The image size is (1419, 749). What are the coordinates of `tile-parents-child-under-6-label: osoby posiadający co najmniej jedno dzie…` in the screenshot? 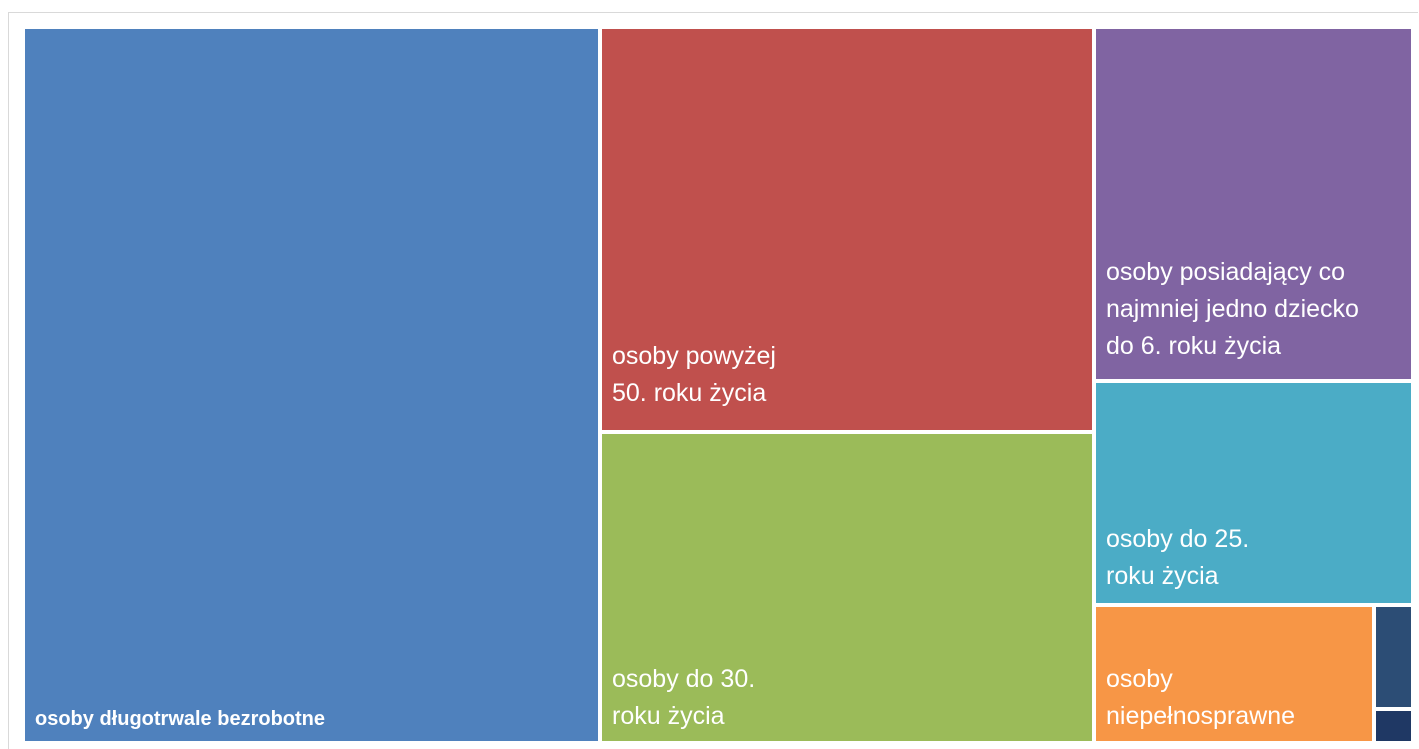 It's located at (1232, 309).